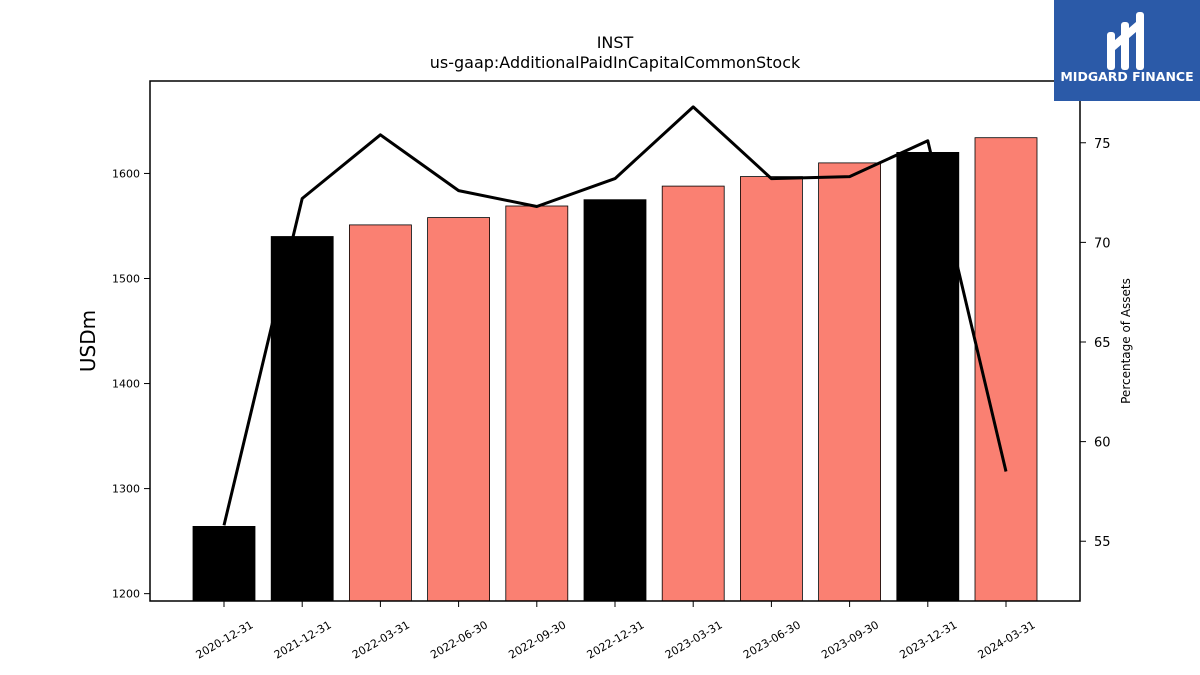 This screenshot has height=675, width=1200. I want to click on x-tick-label: 2021-12-31, so click(303, 639).